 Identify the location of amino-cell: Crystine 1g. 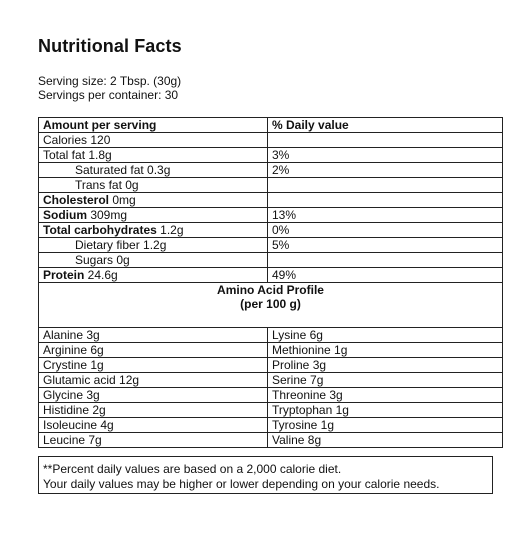
(153, 365).